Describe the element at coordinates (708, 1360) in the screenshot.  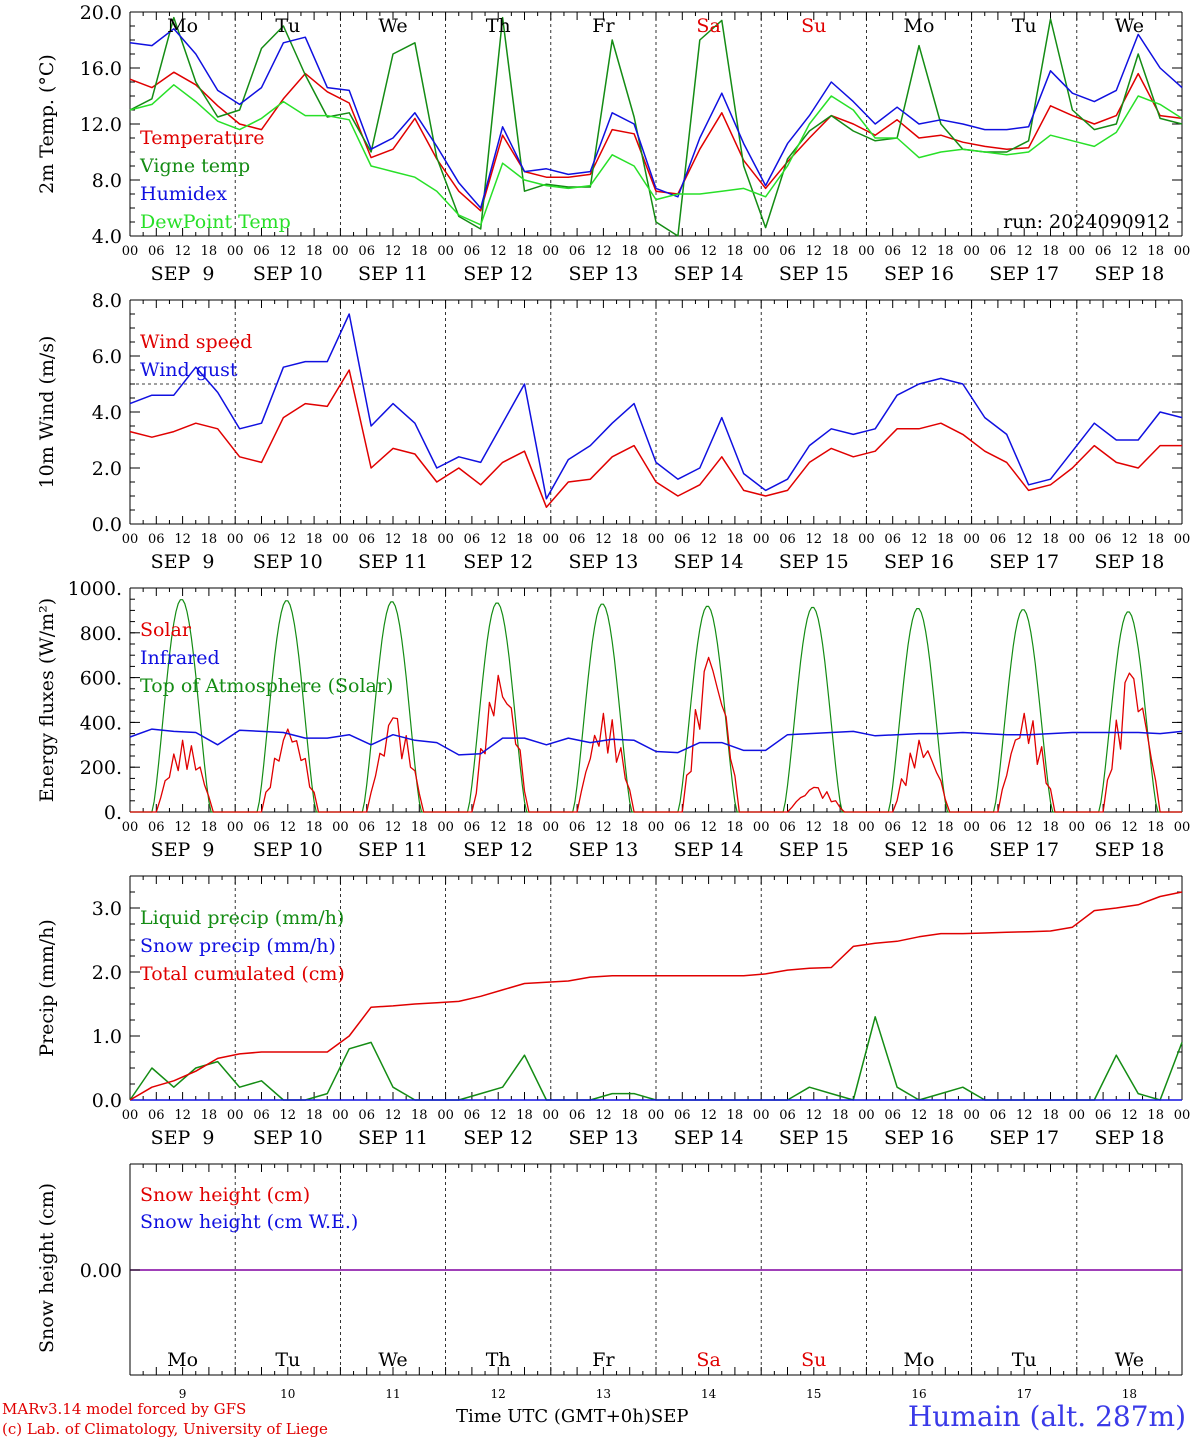
I see `day-name-bottom: Sa` at that location.